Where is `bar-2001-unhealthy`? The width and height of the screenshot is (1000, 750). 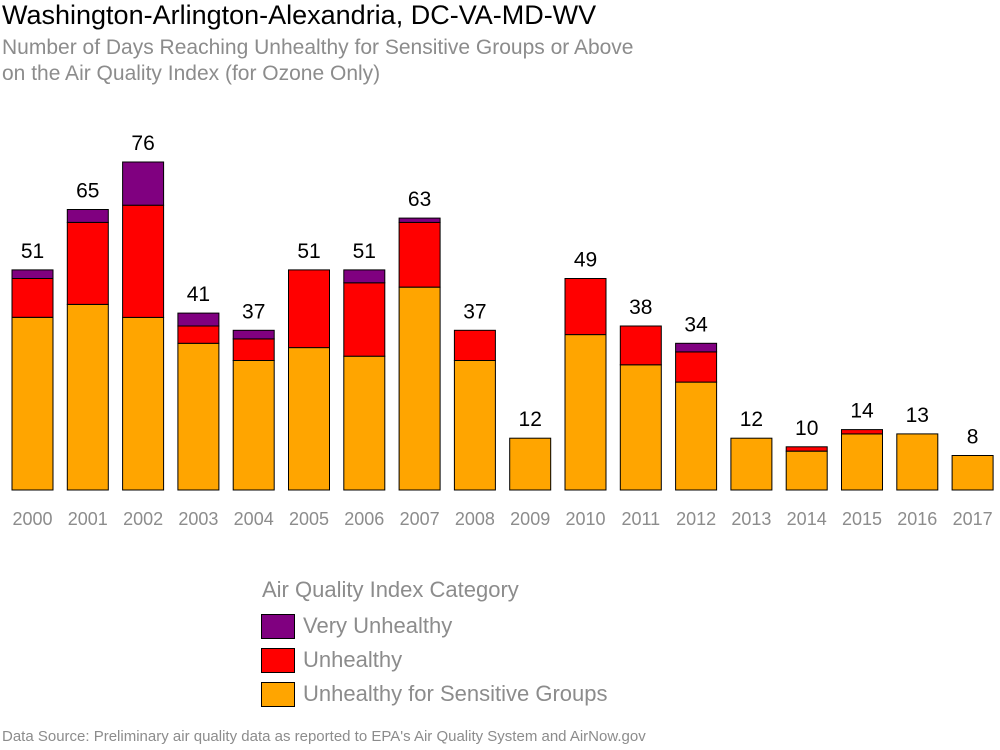 bar-2001-unhealthy is located at coordinates (87, 263).